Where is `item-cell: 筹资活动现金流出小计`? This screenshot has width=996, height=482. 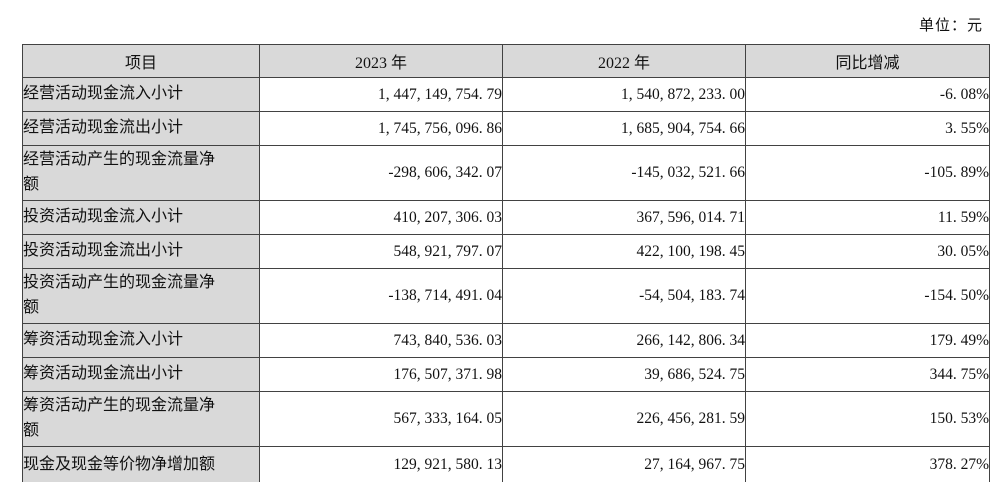
item-cell: 筹资活动现金流出小计 is located at coordinates (141, 374).